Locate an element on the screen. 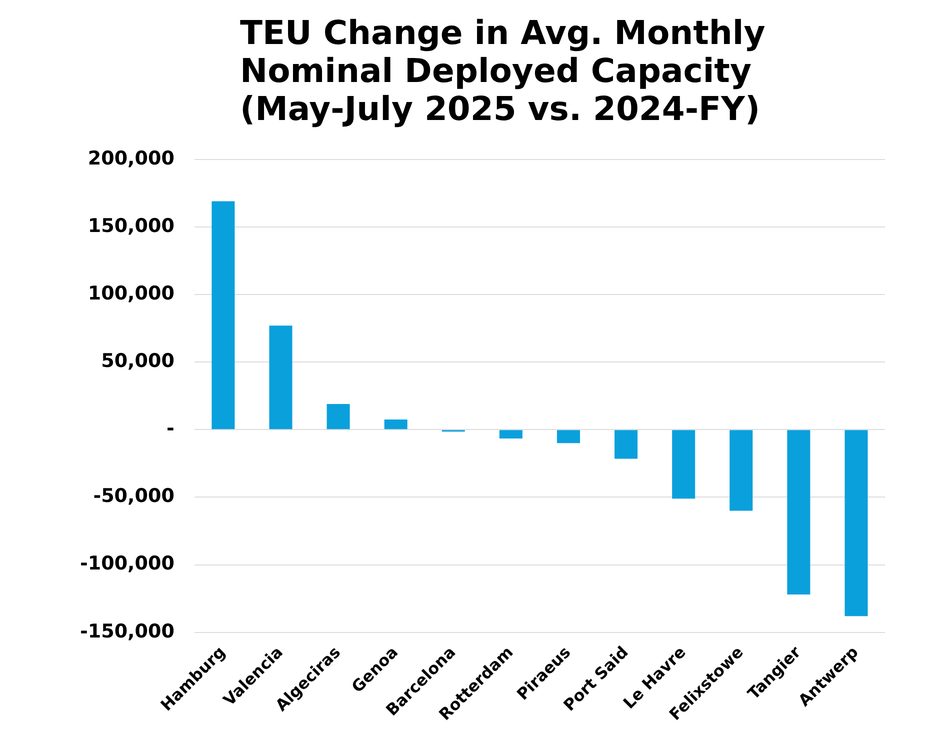  y-tick-label: 100,000 is located at coordinates (131, 293).